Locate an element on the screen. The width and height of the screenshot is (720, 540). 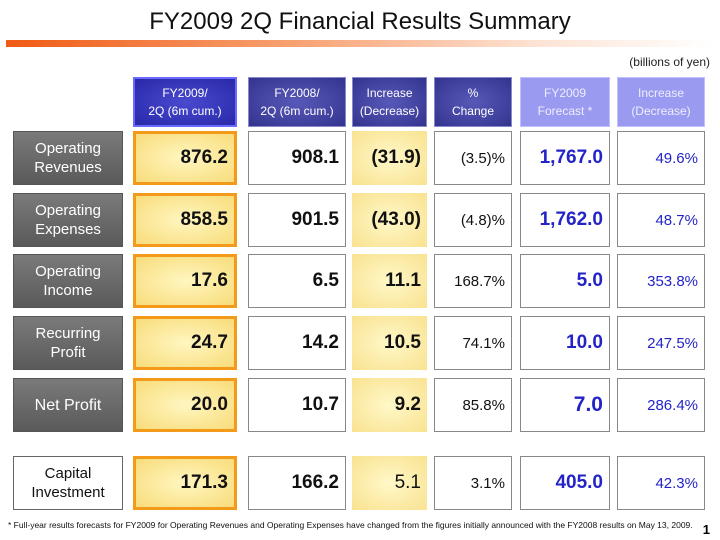
value-cell: 5.0 is located at coordinates (565, 281).